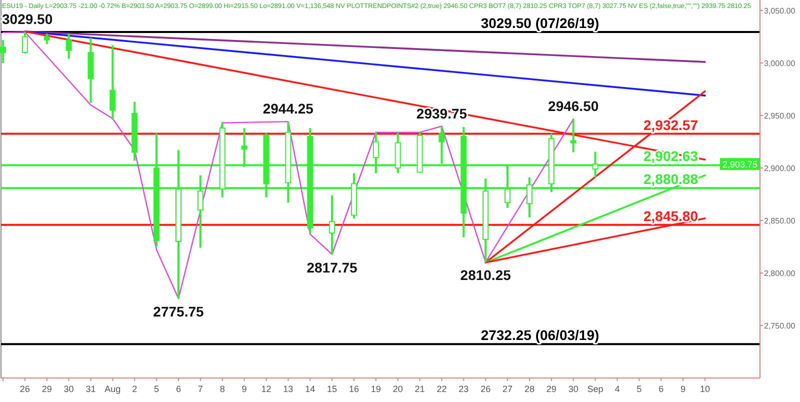 This screenshot has width=800, height=402. What do you see at coordinates (200, 389) in the screenshot?
I see `x-tick-label: 7` at bounding box center [200, 389].